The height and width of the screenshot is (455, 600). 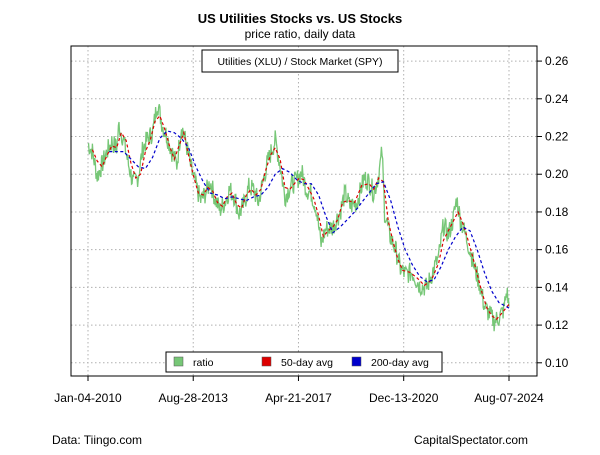 I want to click on footer-credit: CapitalSpectator.com, so click(x=471, y=440).